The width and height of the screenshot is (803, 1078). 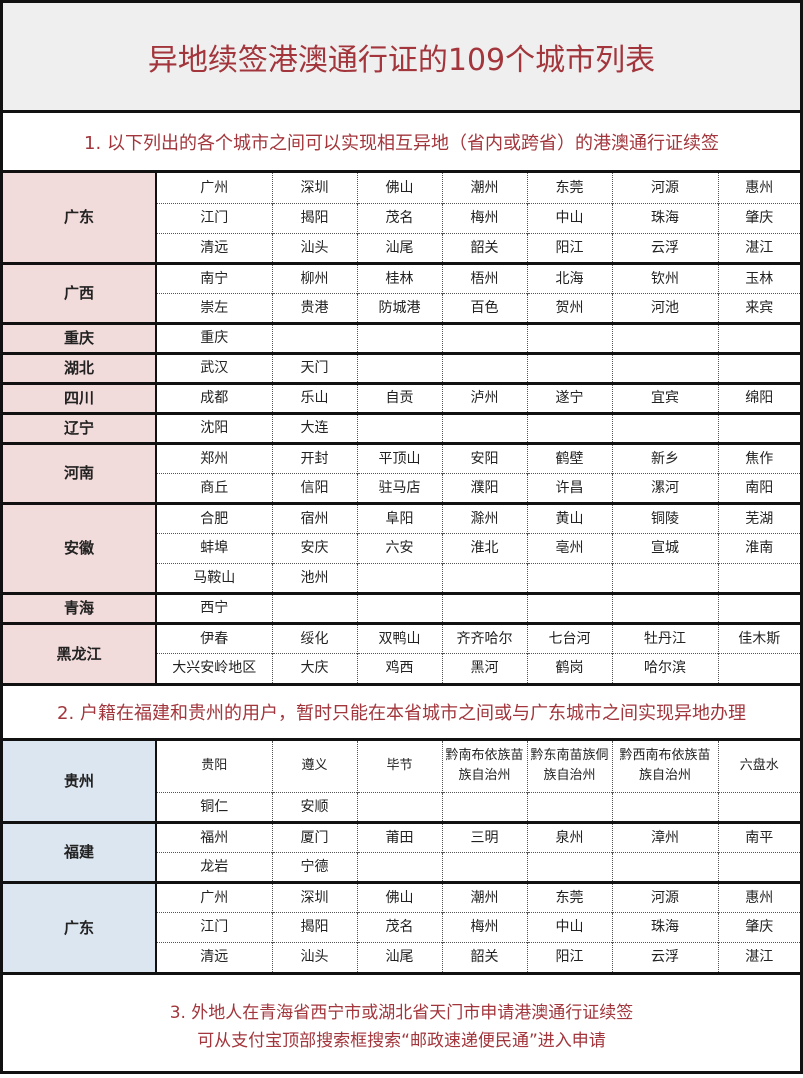 I want to click on province-label: 黑龙江, so click(x=80, y=652).